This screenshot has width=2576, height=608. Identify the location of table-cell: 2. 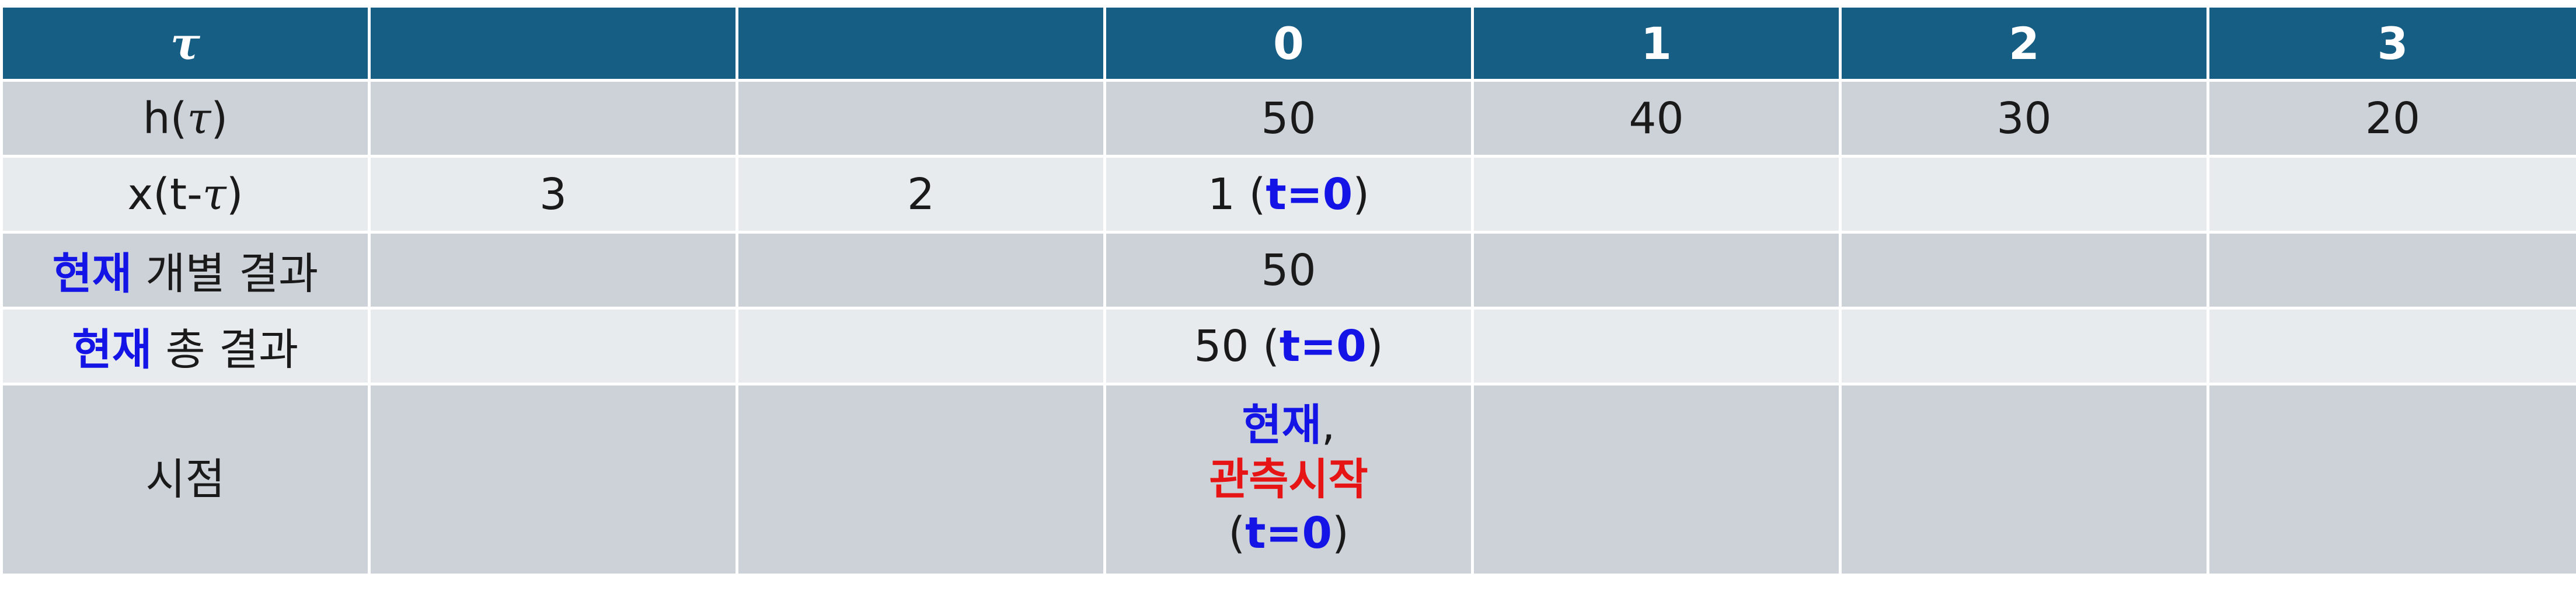
(921, 195).